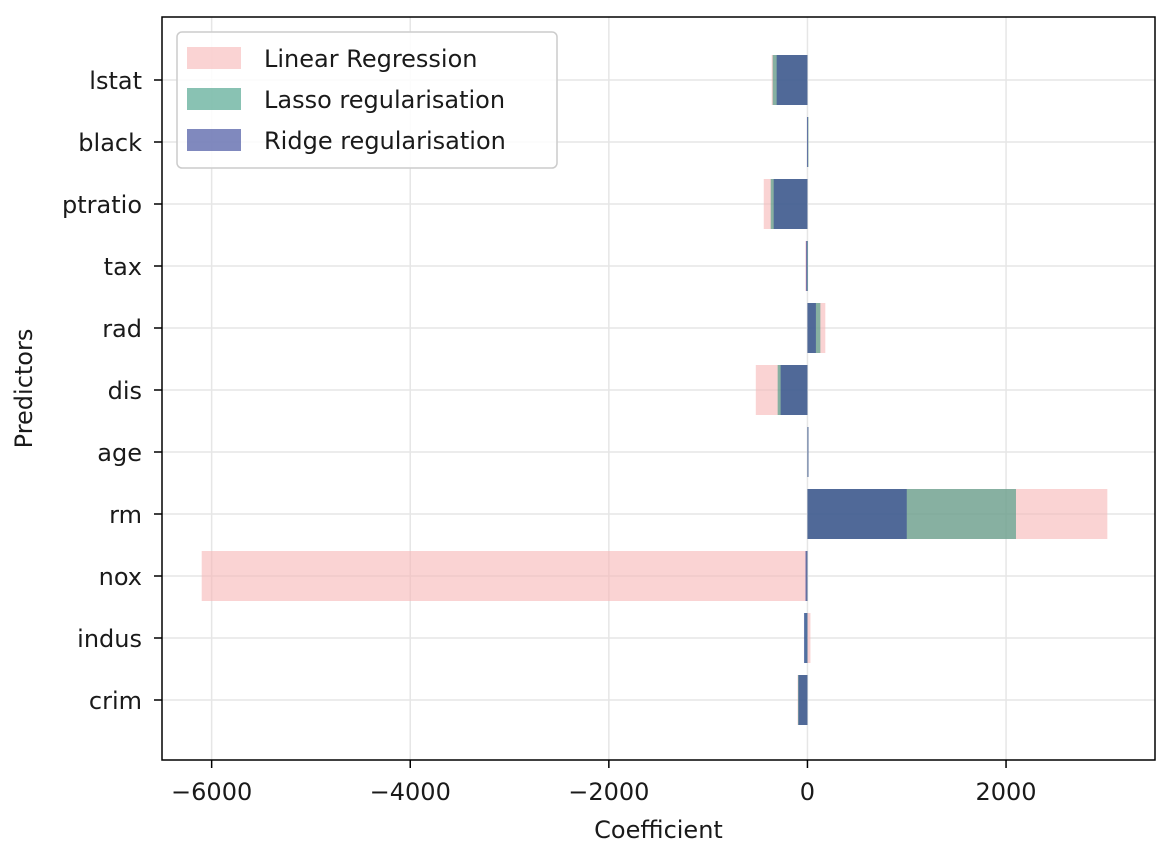  Describe the element at coordinates (122, 329) in the screenshot. I see `y-tick-label-rad: rad` at that location.